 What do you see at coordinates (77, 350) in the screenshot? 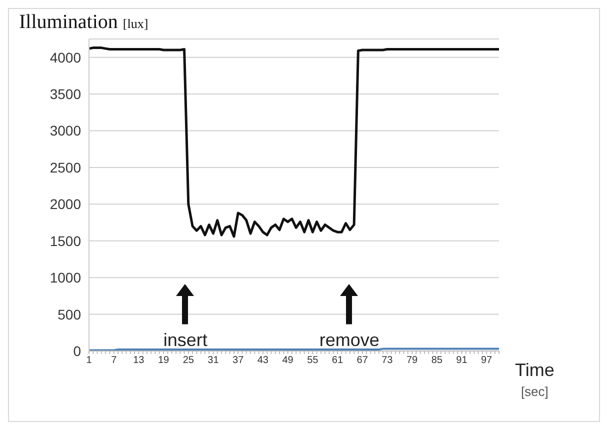
I see `y-tick-label: 0` at bounding box center [77, 350].